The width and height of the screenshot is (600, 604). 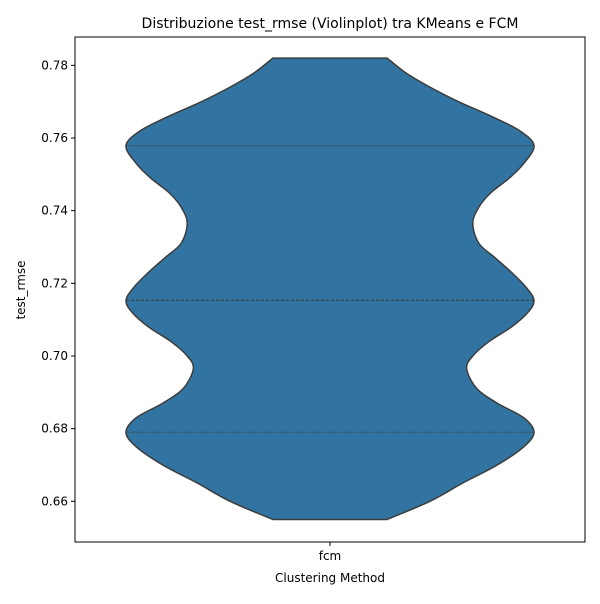 I want to click on y-tick-label: 0.78, so click(x=54, y=65).